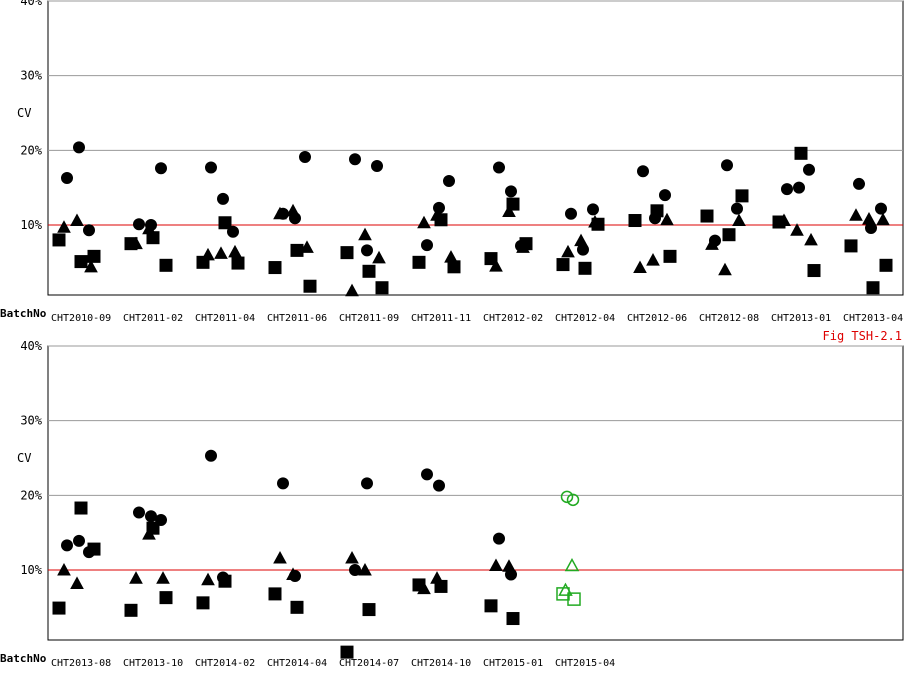  I want to click on x-tick-label: CHT2013-08, so click(81, 663).